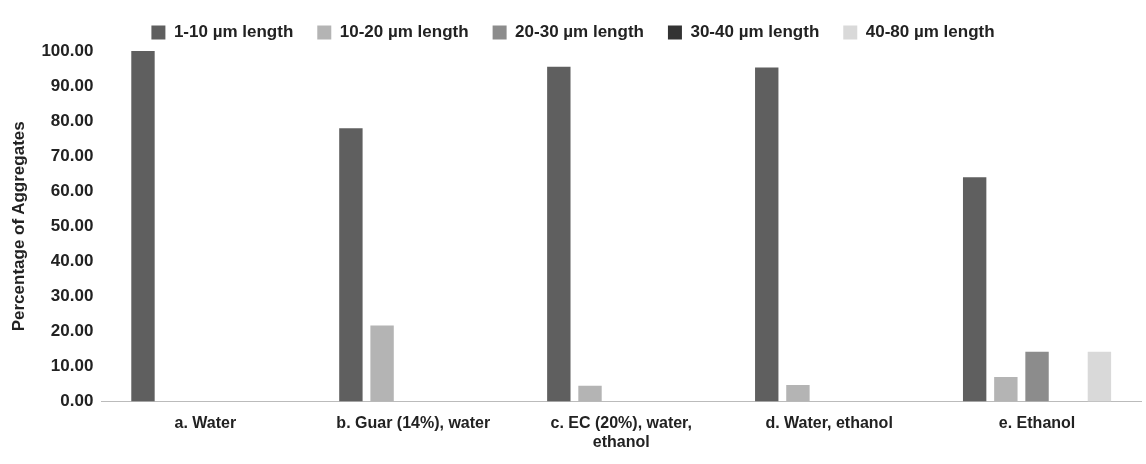  What do you see at coordinates (233, 32) in the screenshot?
I see `legend-label: 1-10 µm length` at bounding box center [233, 32].